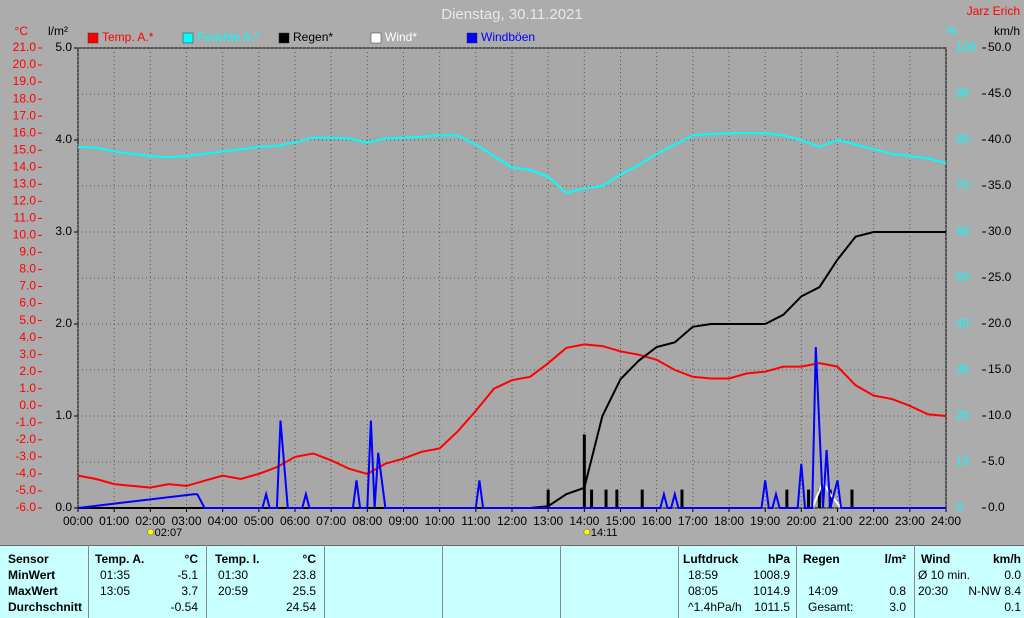  Describe the element at coordinates (27, 405) in the screenshot. I see `y-tick-label: 0.0` at that location.